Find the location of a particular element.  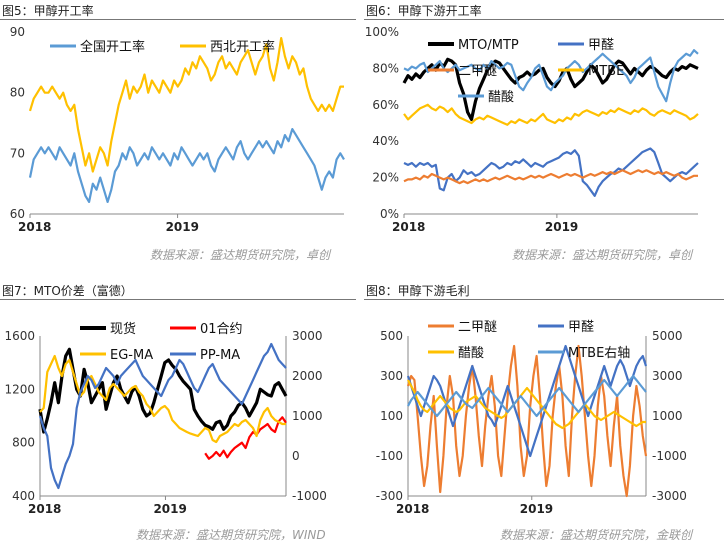

y-tick-label: 300 is located at coordinates (391, 376).